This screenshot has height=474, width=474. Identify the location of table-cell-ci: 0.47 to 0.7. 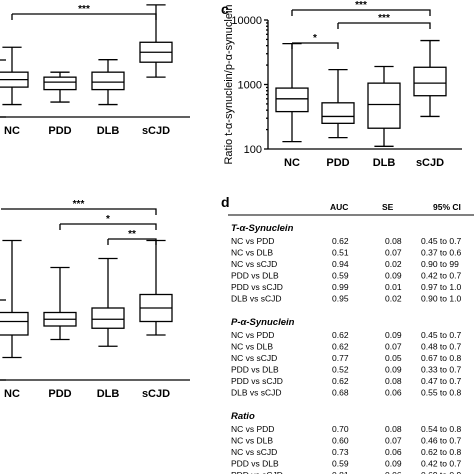
(441, 381).